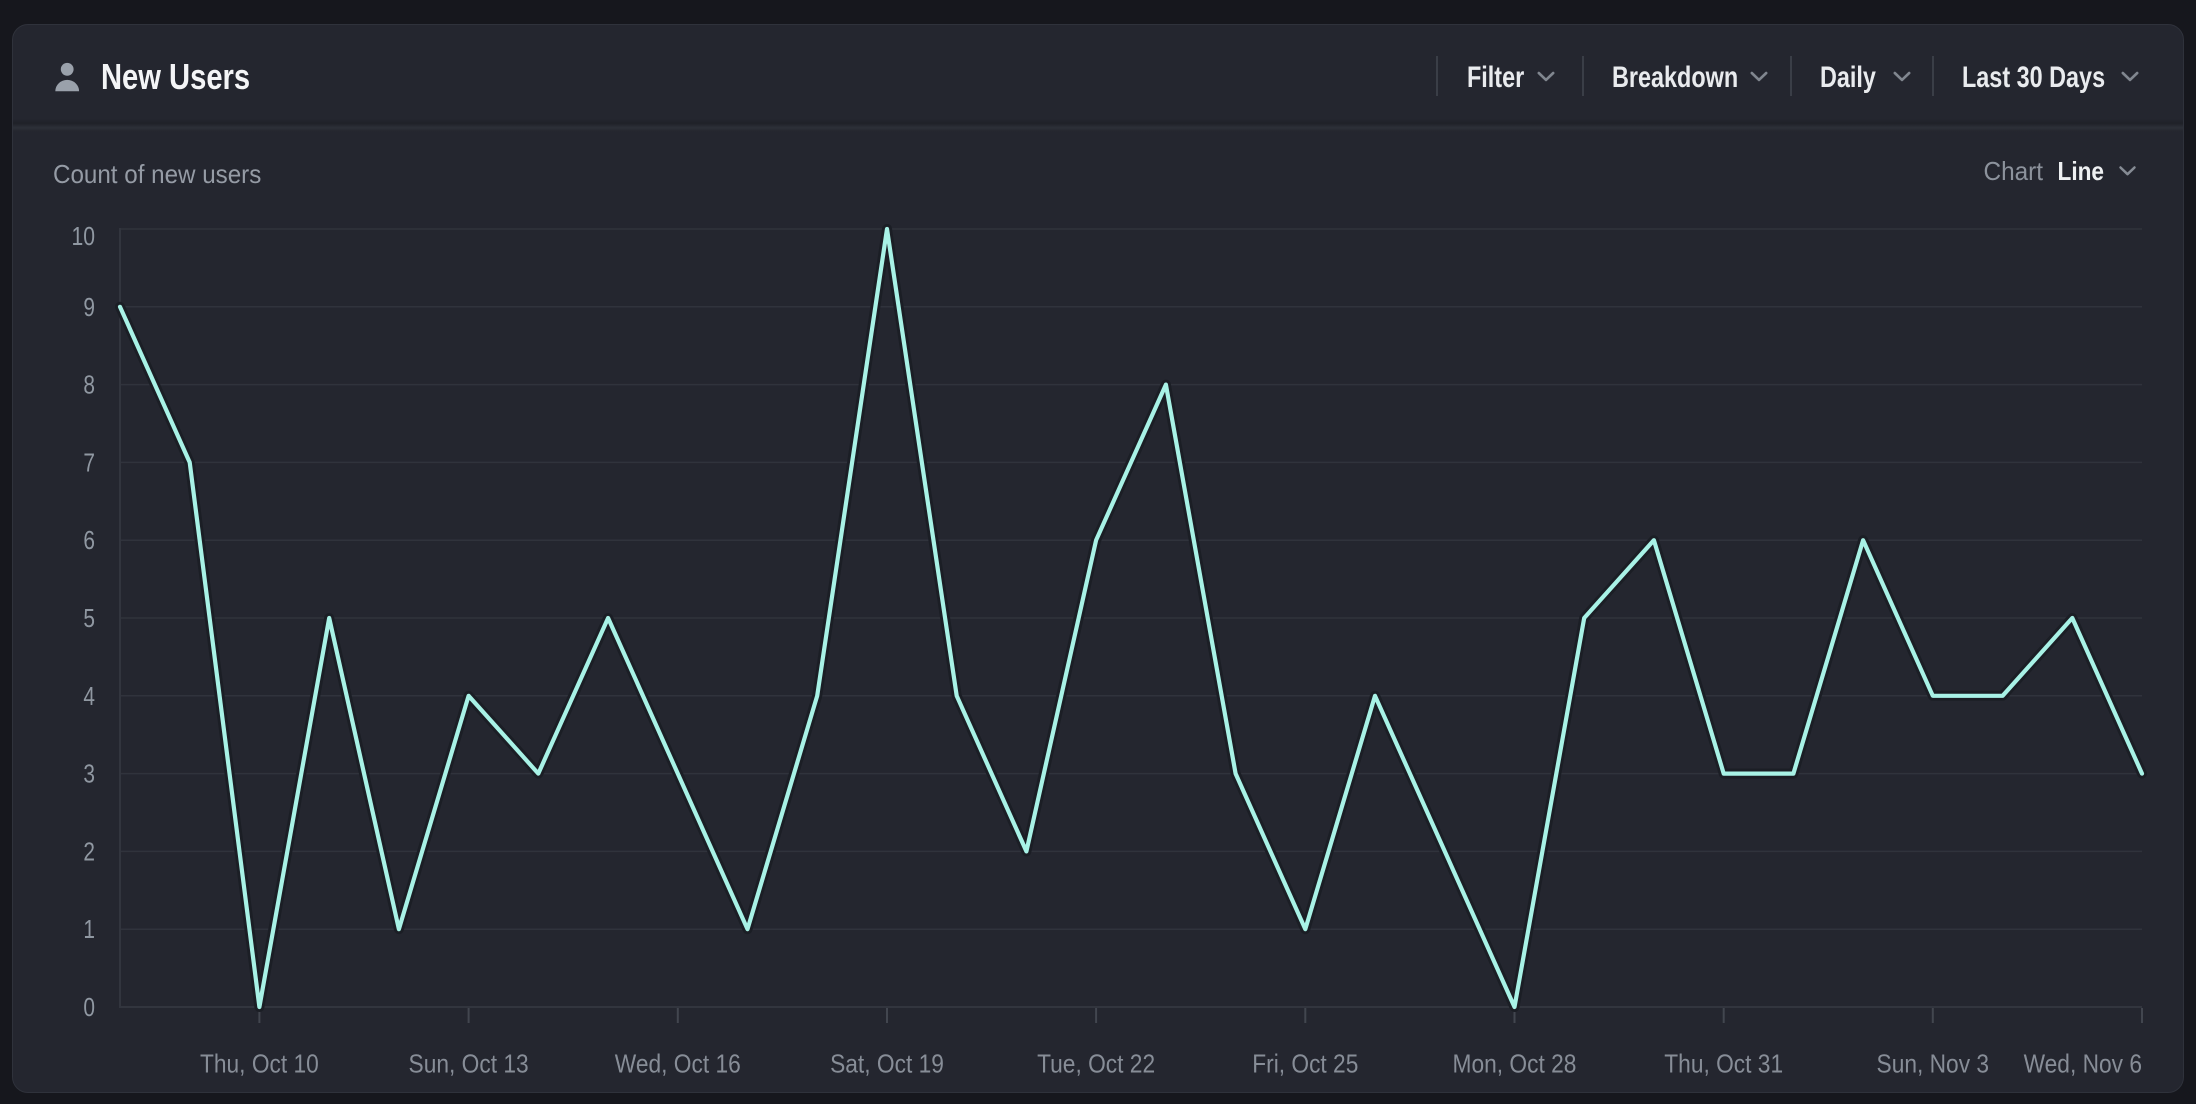  Describe the element at coordinates (89, 385) in the screenshot. I see `svg-text: 8` at that location.